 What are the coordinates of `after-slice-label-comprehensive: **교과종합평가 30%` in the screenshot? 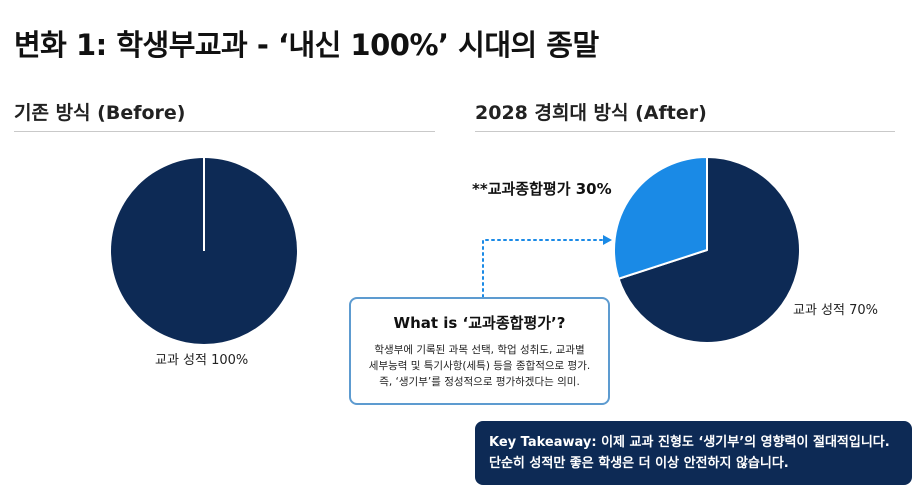 It's located at (542, 189).